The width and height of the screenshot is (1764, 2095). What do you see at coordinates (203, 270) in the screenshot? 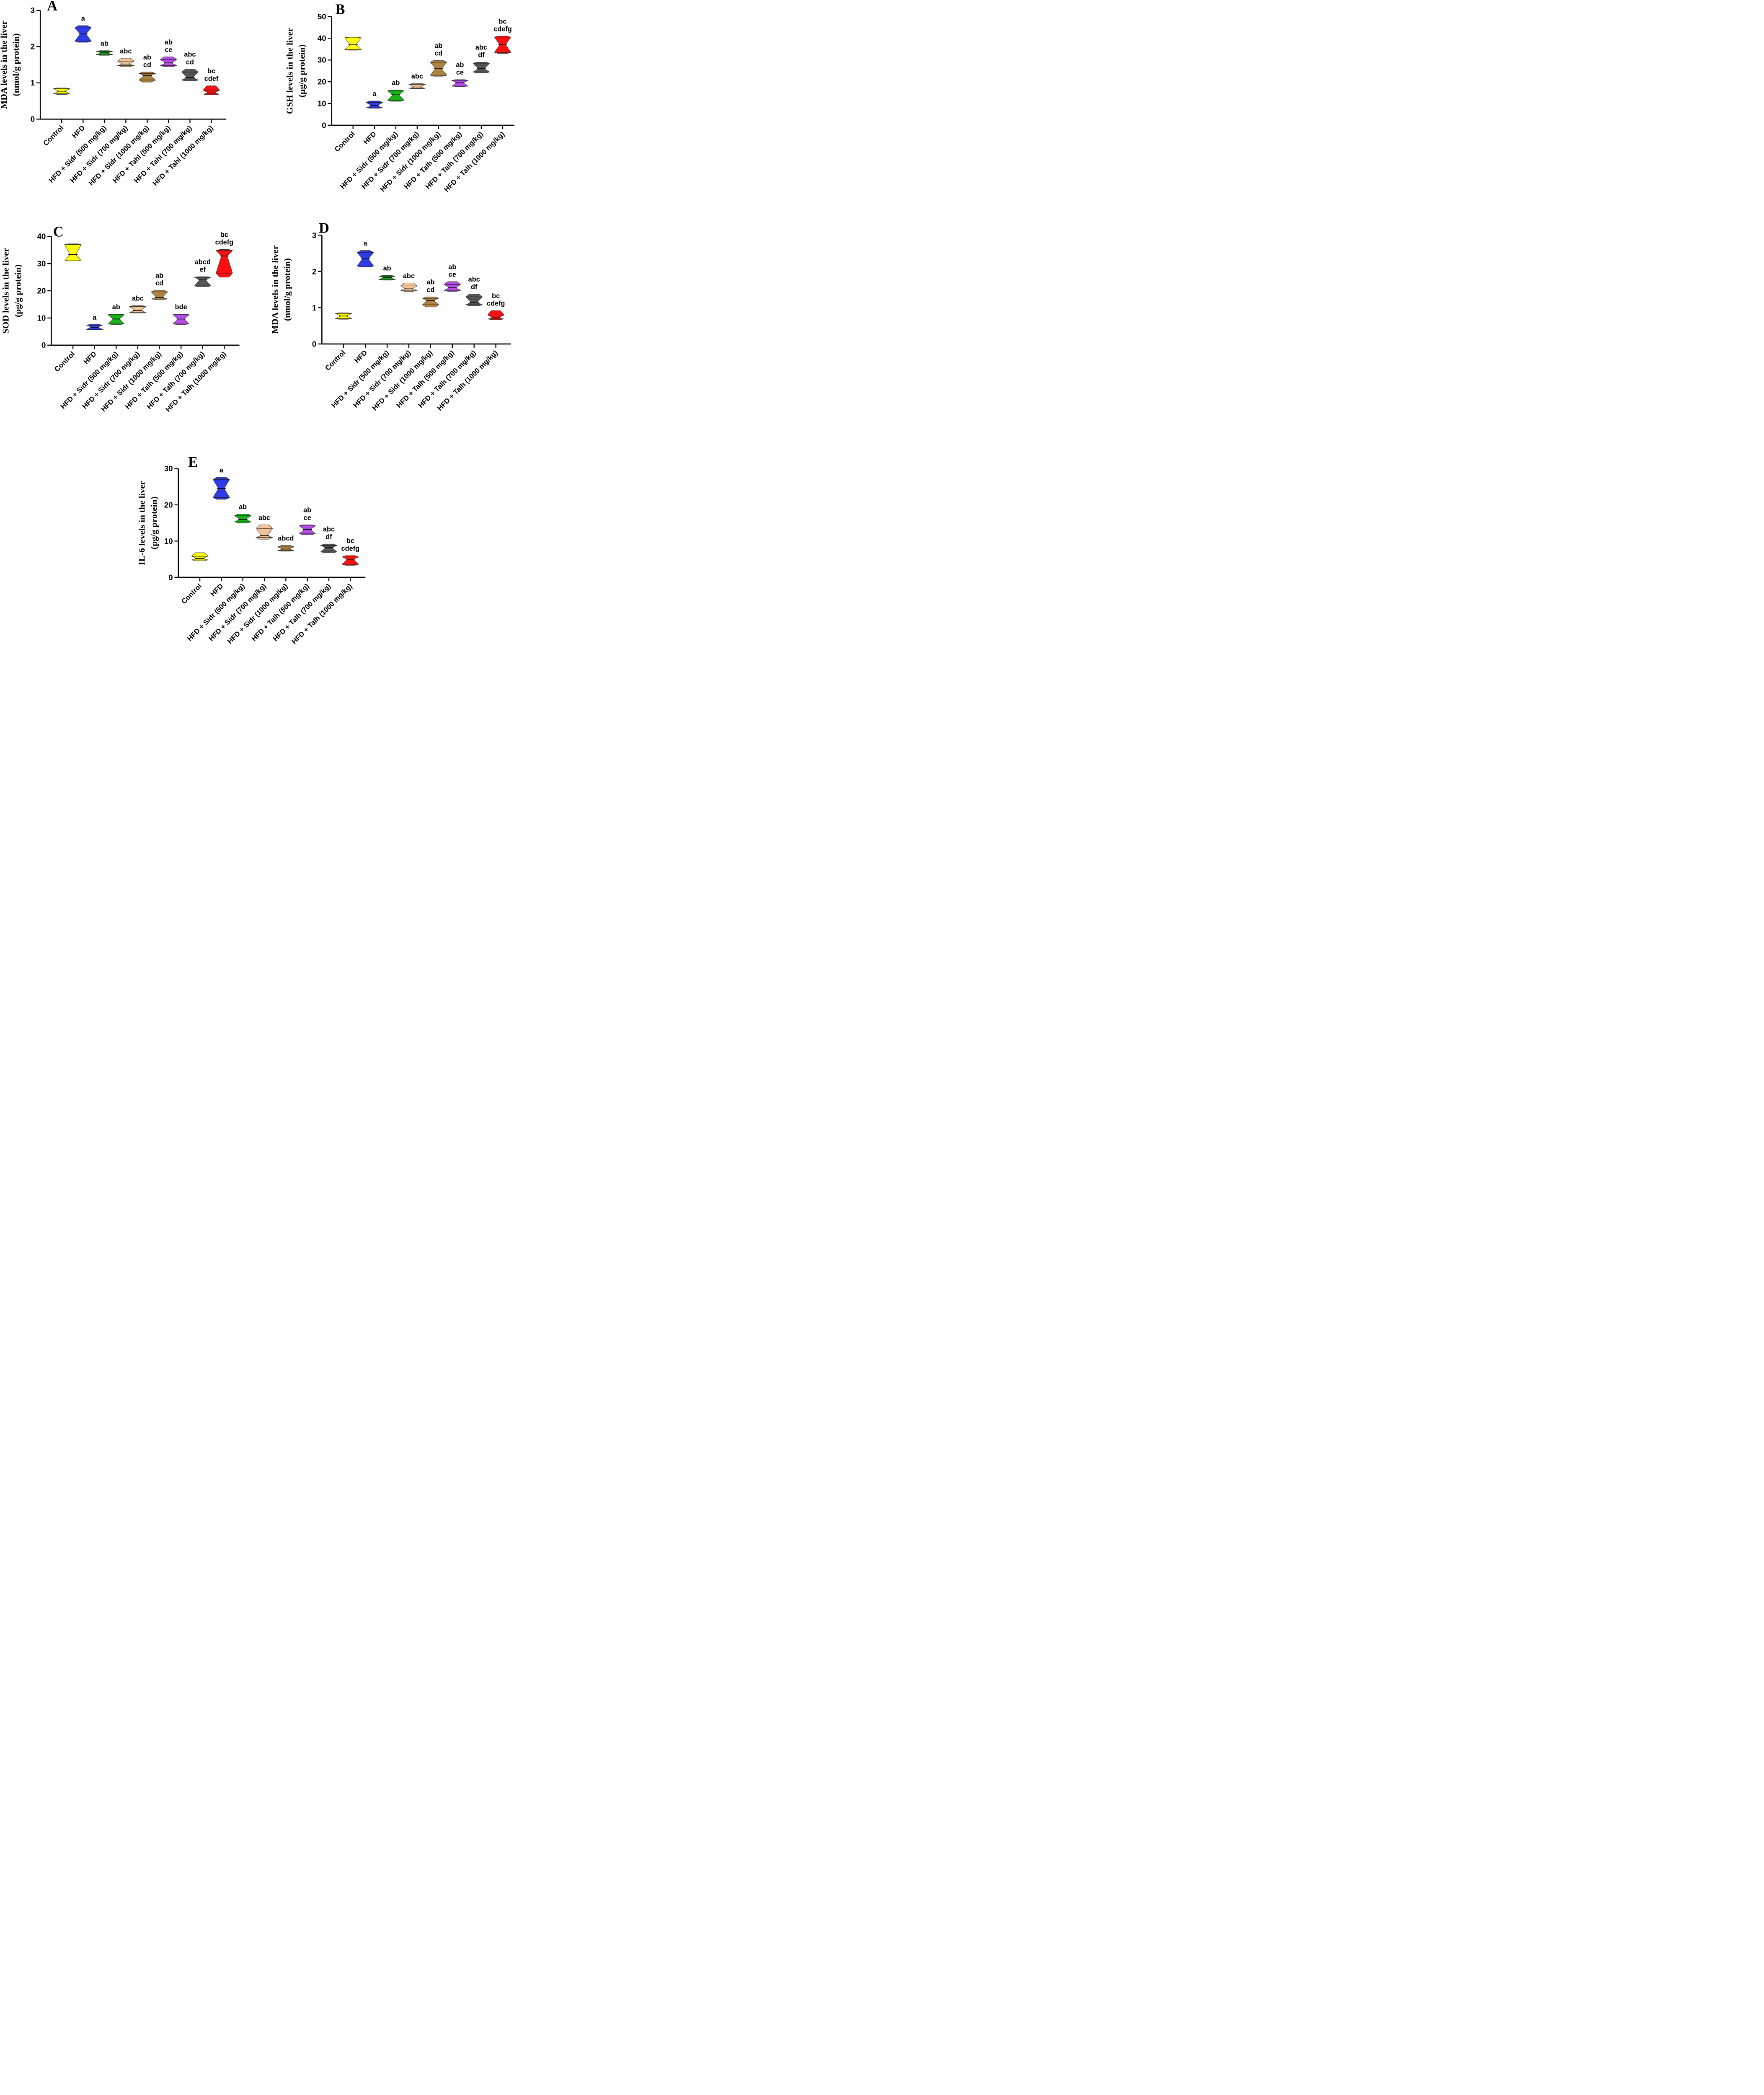
I see `significance-label: ef` at bounding box center [203, 270].